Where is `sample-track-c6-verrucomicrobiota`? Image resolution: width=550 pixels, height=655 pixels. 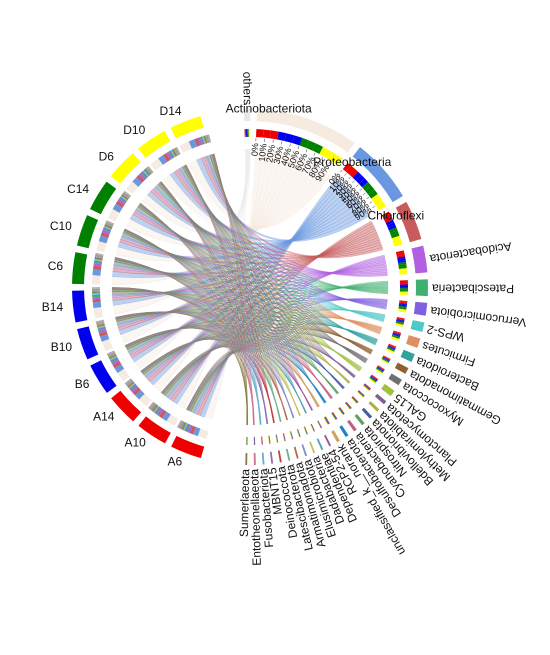
sample-track-c6-verrucomicrobiota is located at coordinates (98, 261).